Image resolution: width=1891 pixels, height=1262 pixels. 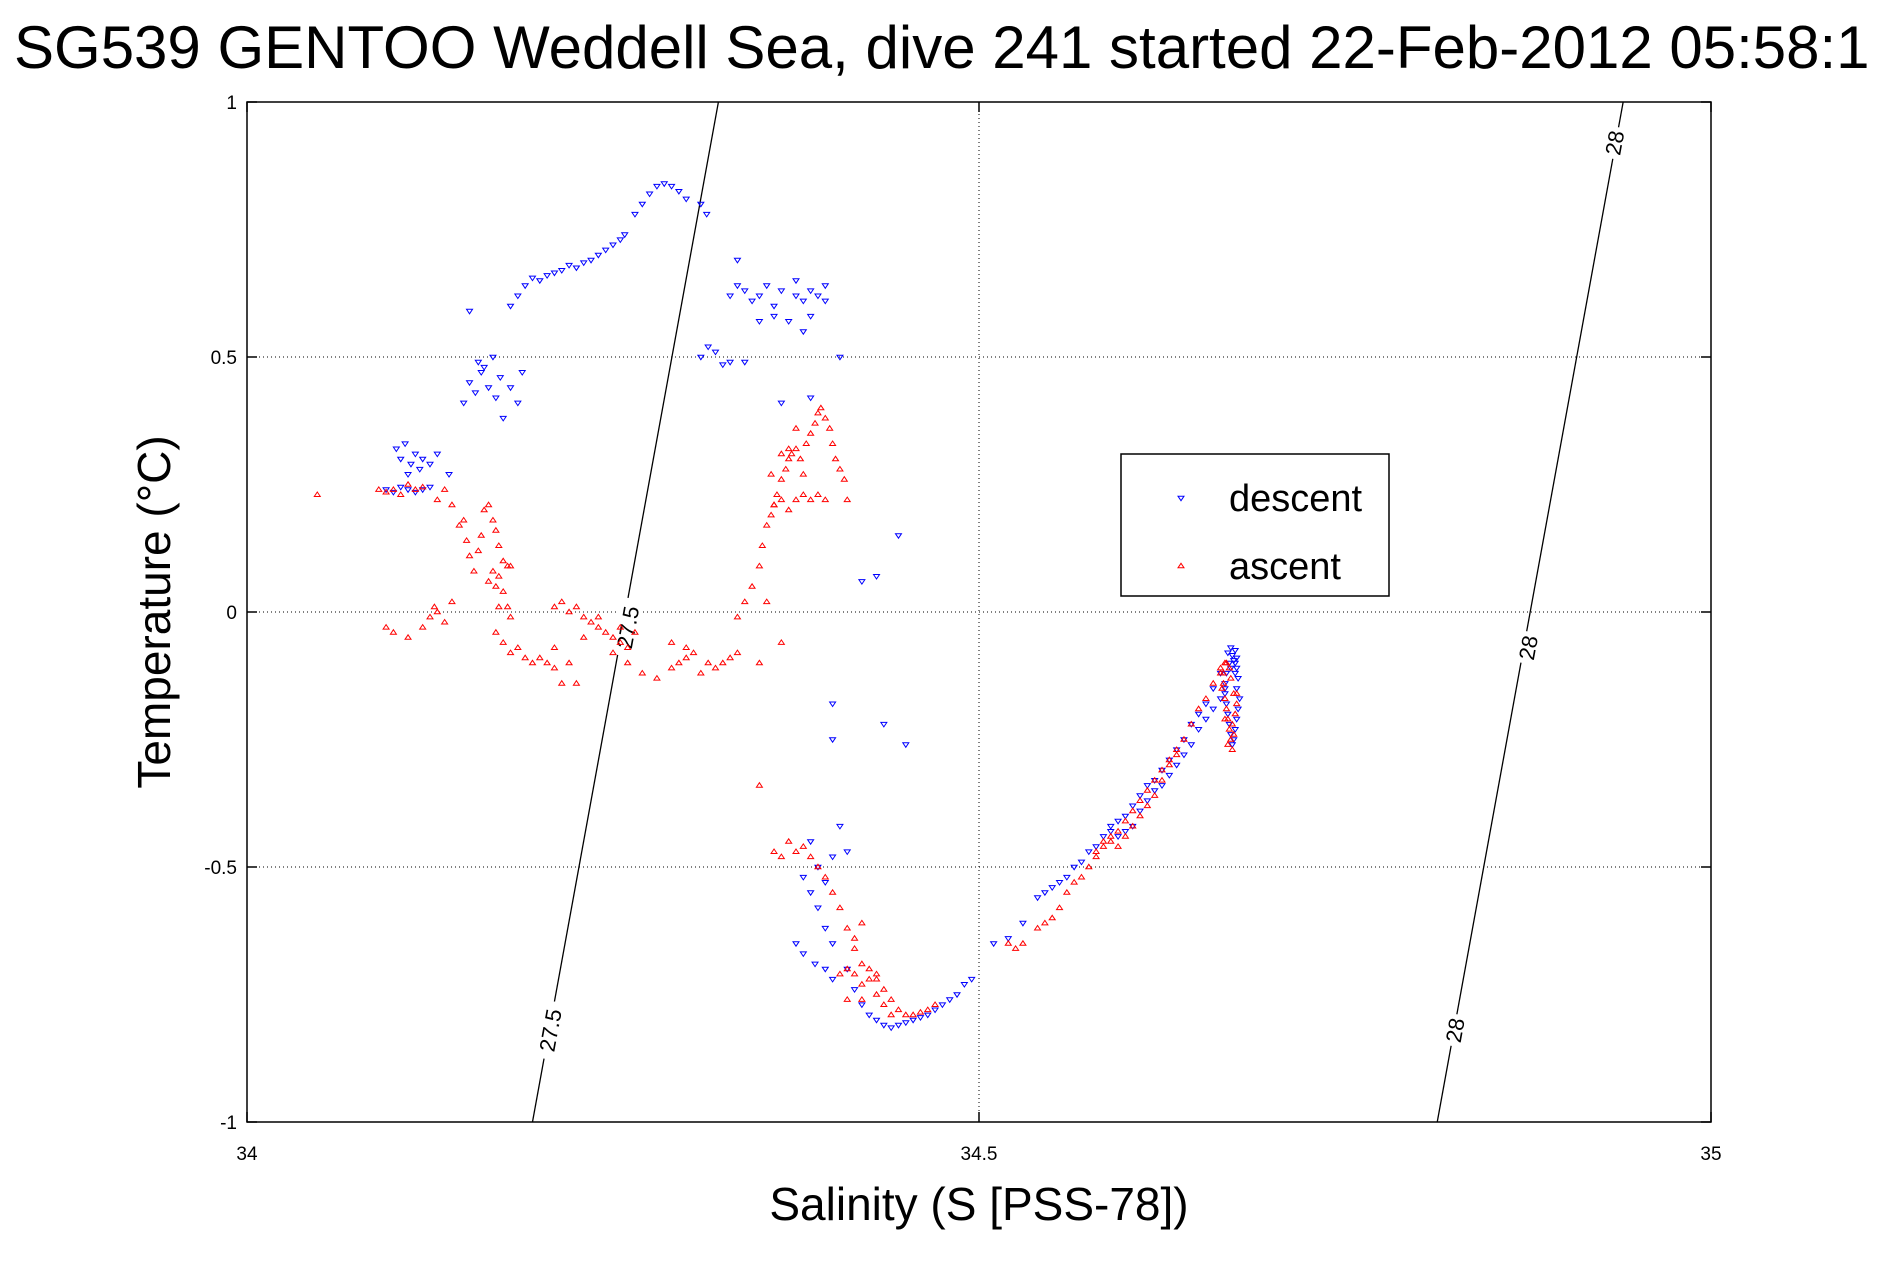 What do you see at coordinates (1528, 647) in the screenshot?
I see `isopycnal-label: 28` at bounding box center [1528, 647].